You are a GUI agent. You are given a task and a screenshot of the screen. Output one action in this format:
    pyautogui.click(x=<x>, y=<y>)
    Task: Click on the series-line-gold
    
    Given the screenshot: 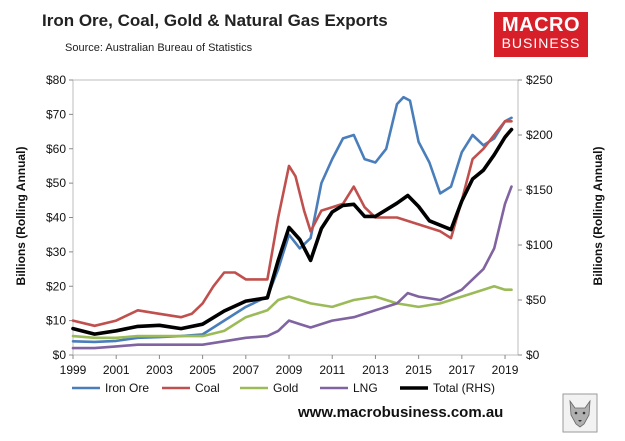 What is the action you would take?
    pyautogui.click(x=292, y=312)
    